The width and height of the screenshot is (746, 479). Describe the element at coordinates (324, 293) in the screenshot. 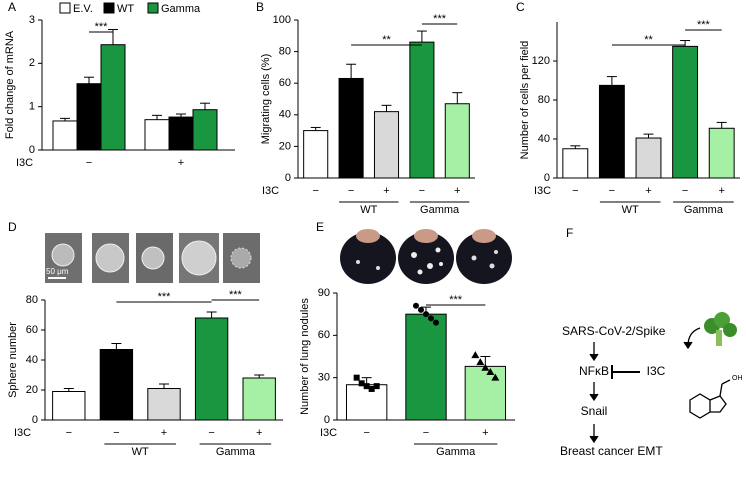

I see `y-tick-label: 90` at that location.